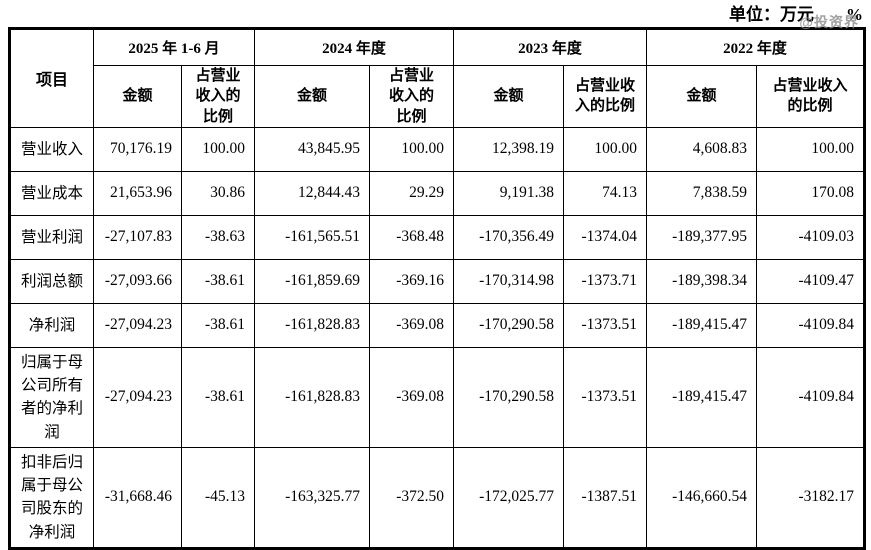 The width and height of the screenshot is (871, 550). What do you see at coordinates (509, 281) in the screenshot?
I see `amount-cell: -170,314.98` at bounding box center [509, 281].